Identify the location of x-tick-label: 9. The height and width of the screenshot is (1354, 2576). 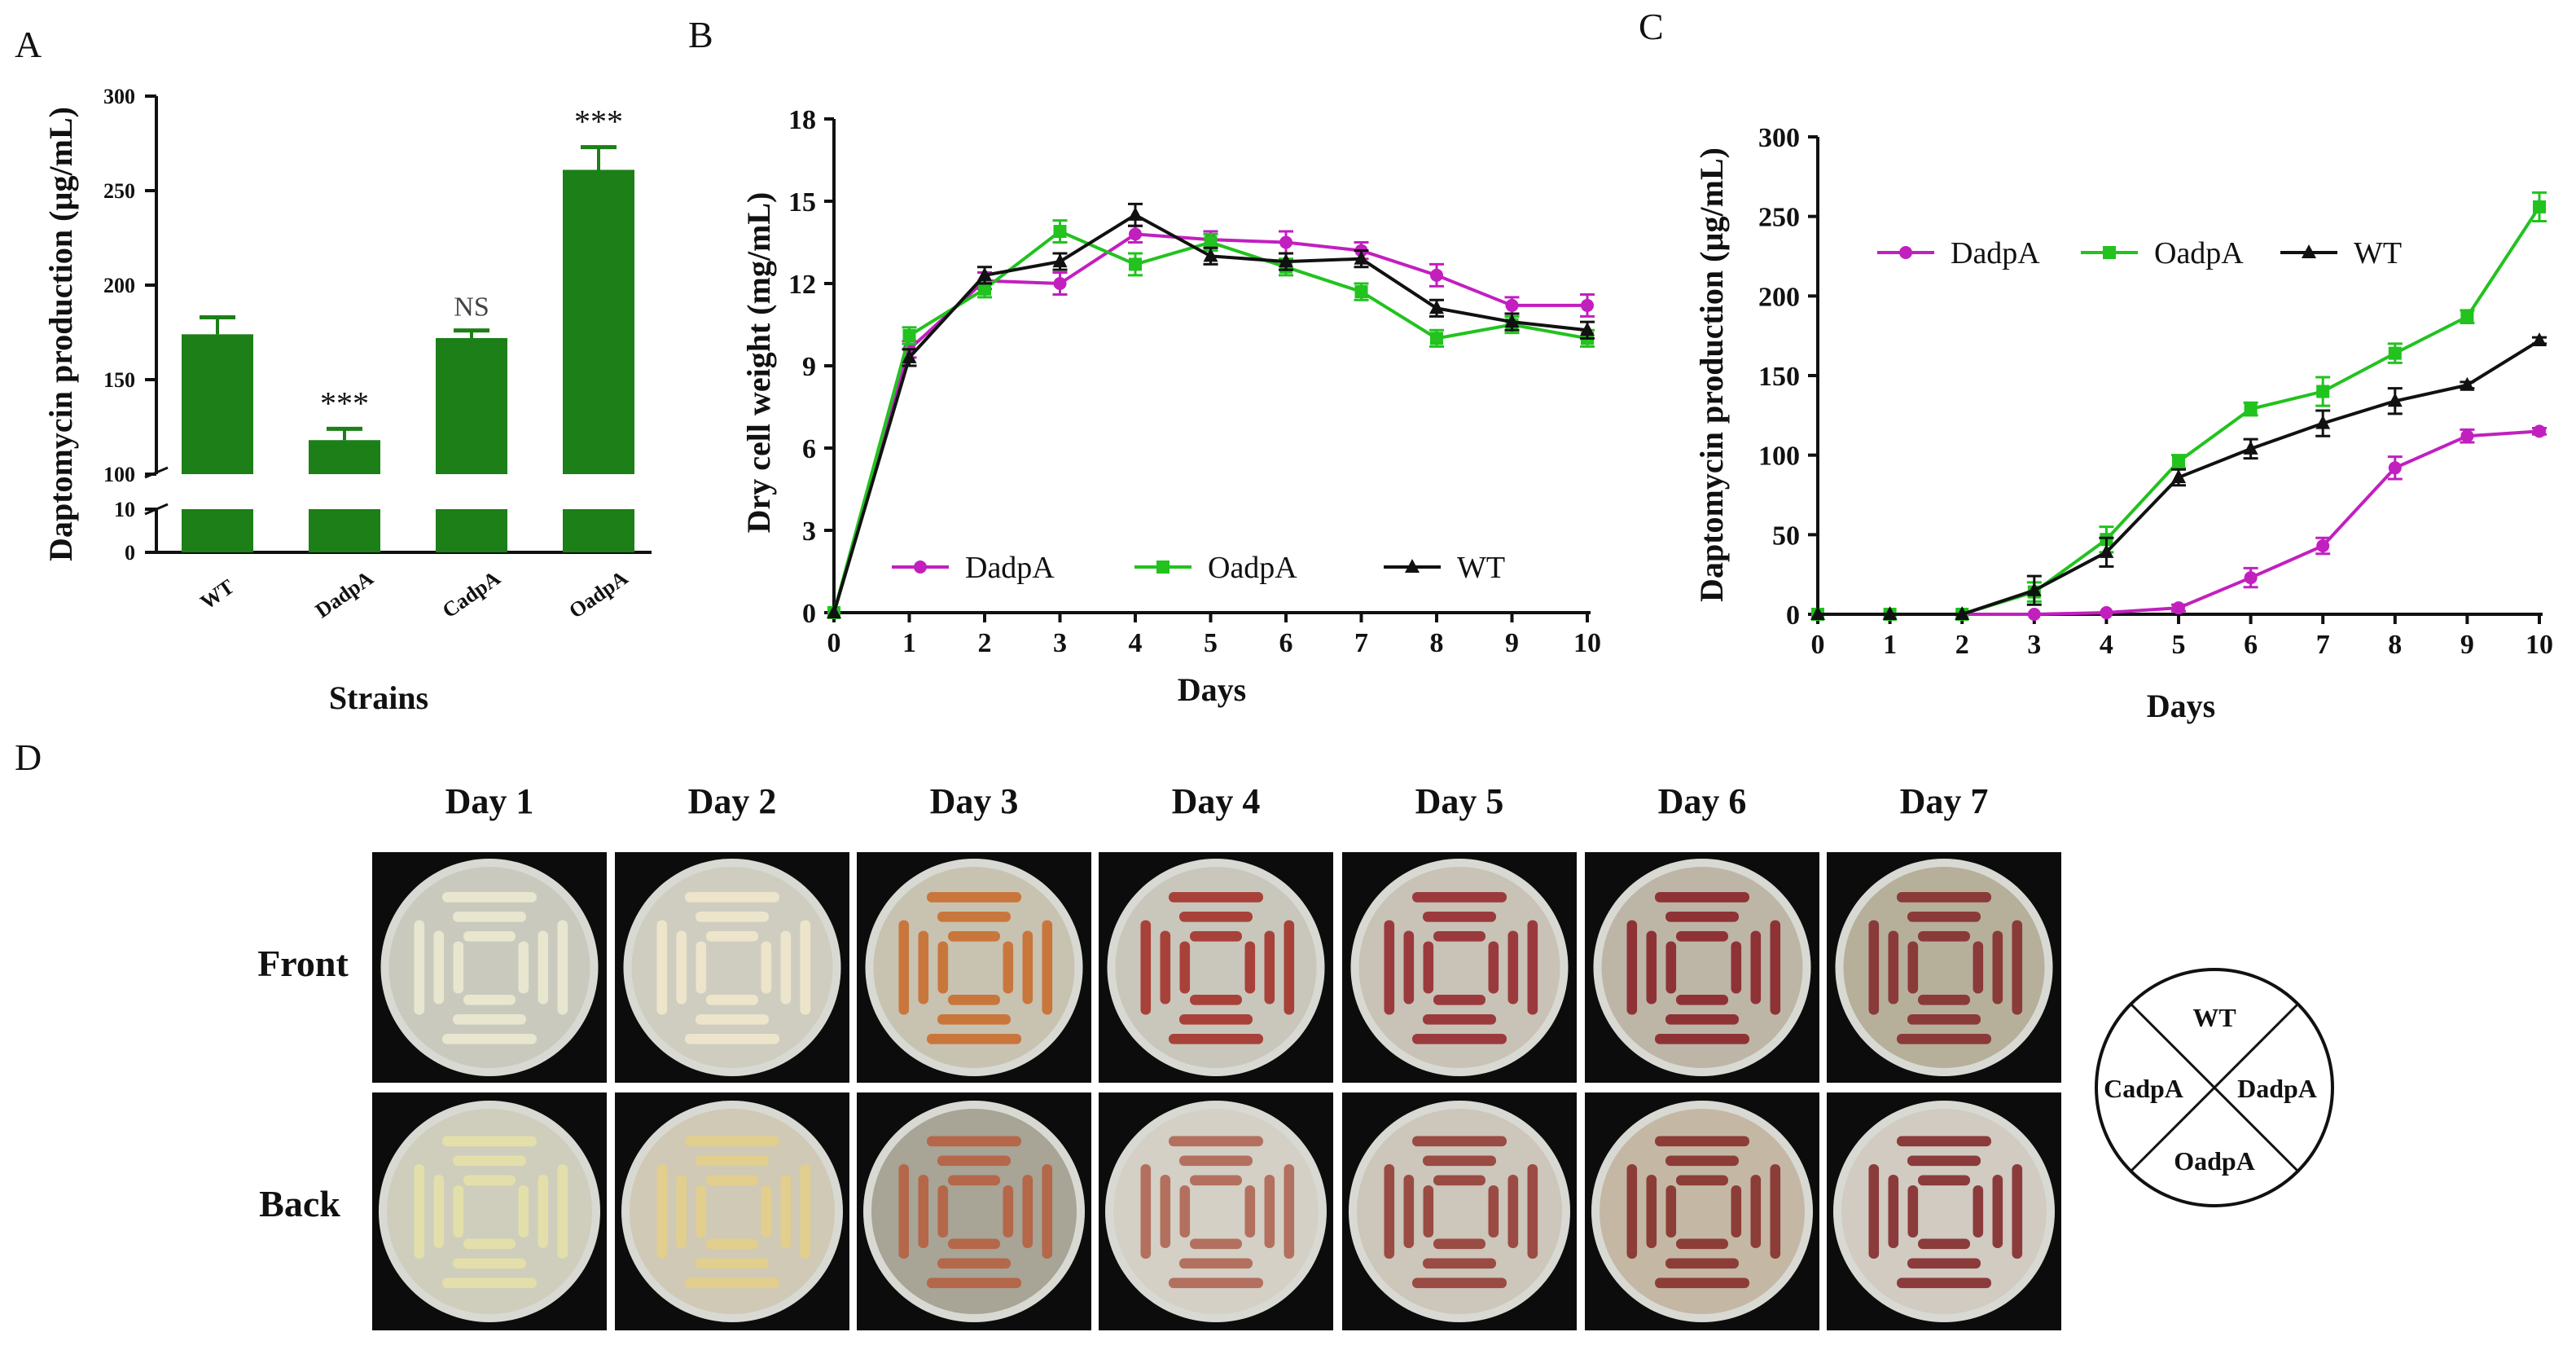
(1512, 643).